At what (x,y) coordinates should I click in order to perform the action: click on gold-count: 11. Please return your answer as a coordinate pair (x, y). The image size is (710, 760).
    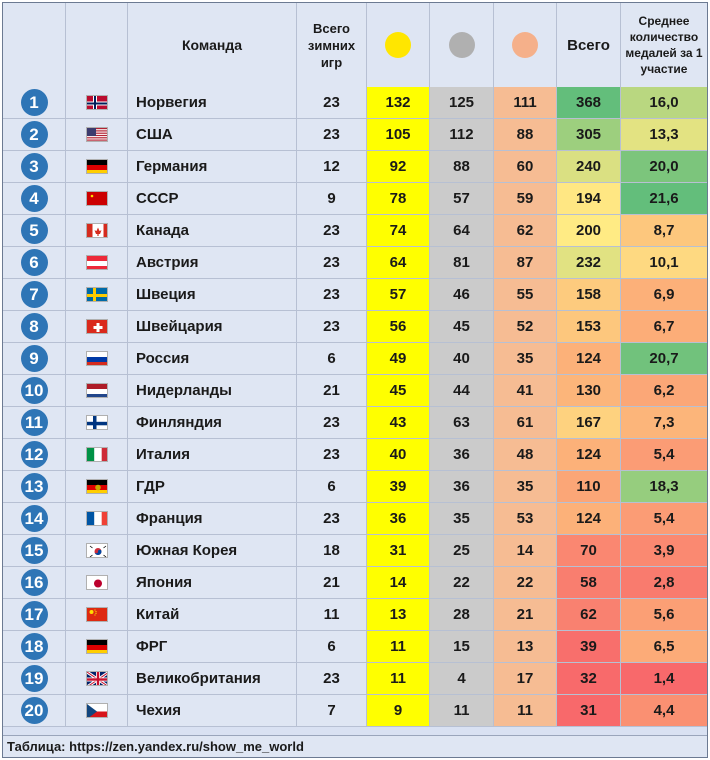
    Looking at the image, I should click on (398, 678).